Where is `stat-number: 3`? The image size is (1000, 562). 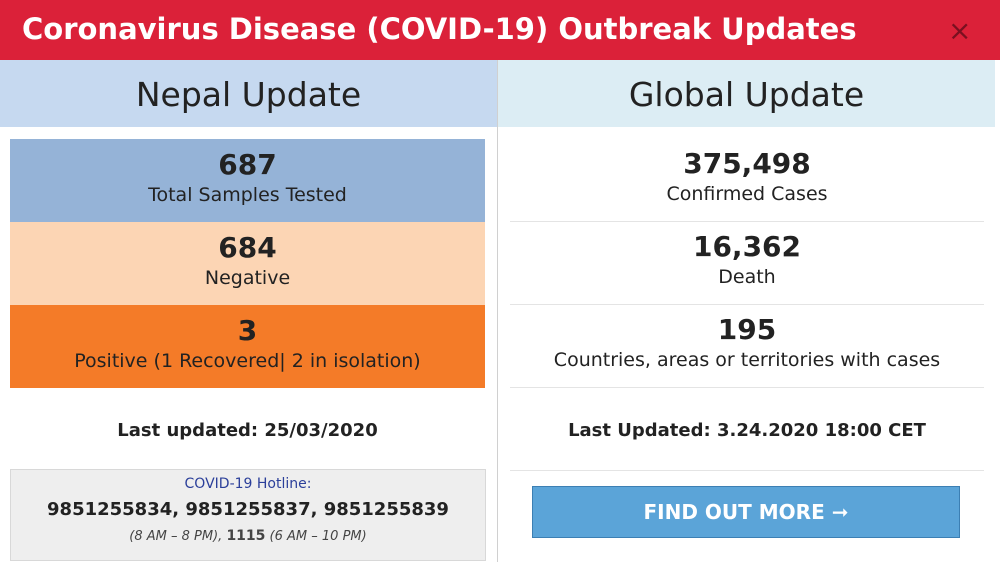
stat-number: 3 is located at coordinates (247, 330).